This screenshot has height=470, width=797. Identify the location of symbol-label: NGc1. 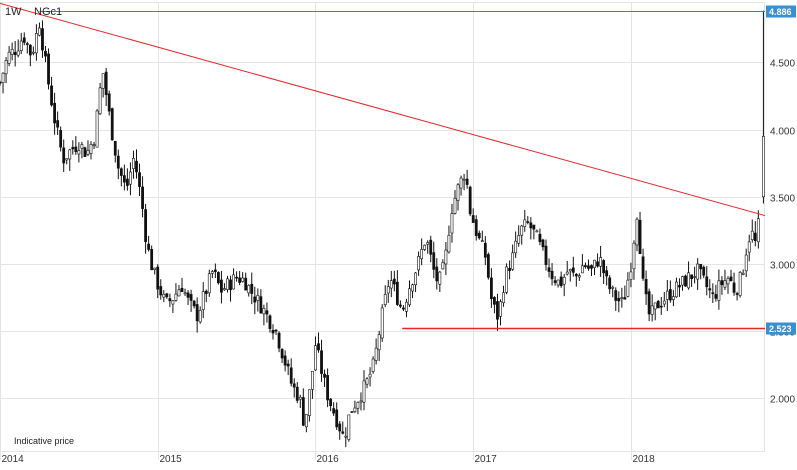
(48, 12).